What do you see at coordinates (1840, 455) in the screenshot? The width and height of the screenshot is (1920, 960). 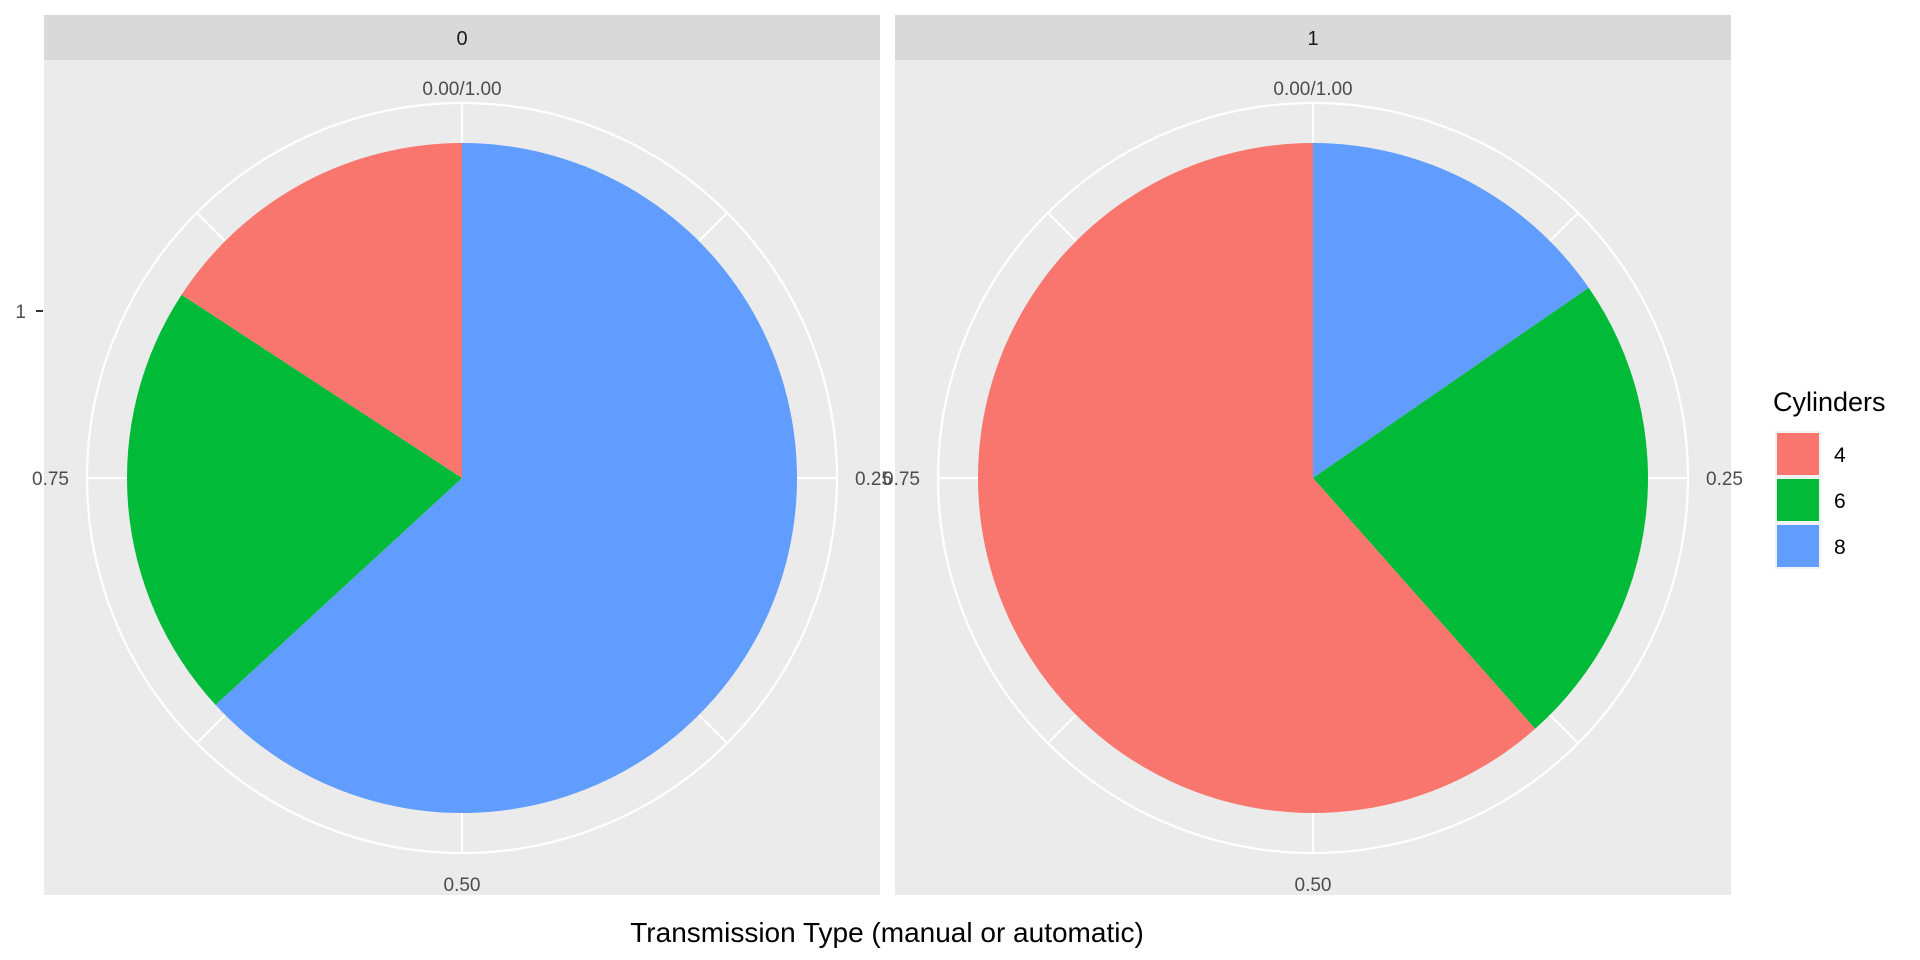 I see `legend-label-4: 4` at bounding box center [1840, 455].